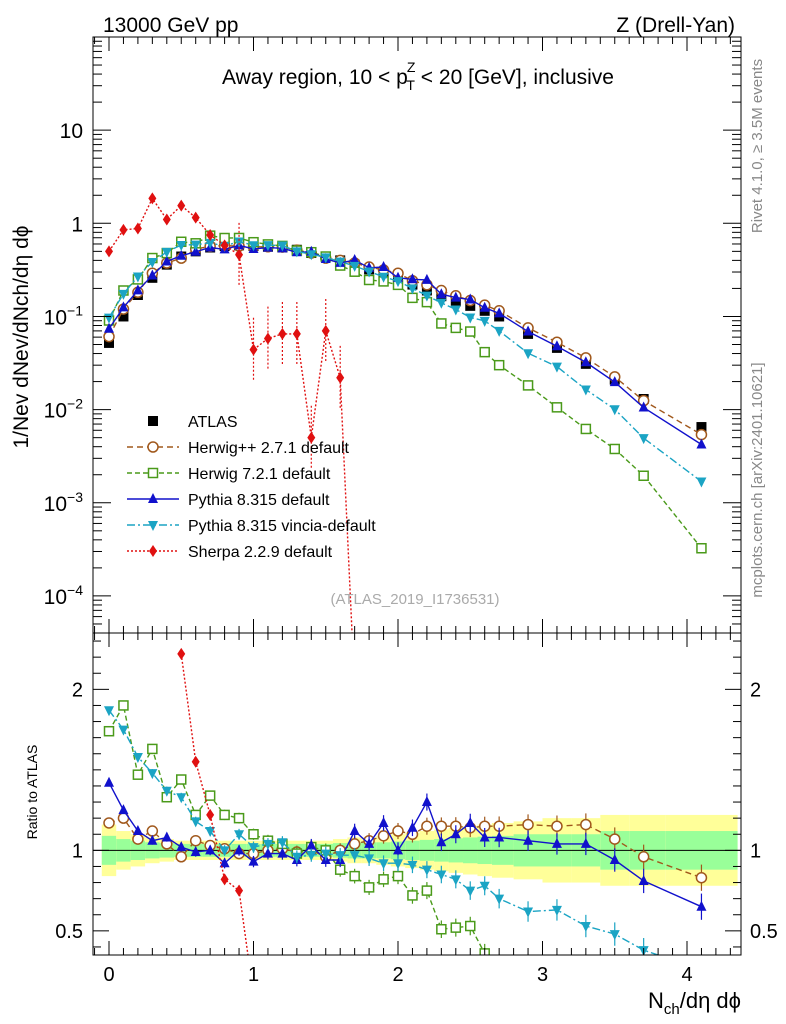 This screenshot has height=1024, width=786. What do you see at coordinates (755, 851) in the screenshot?
I see `ratio-tick-label-right: 1` at bounding box center [755, 851].